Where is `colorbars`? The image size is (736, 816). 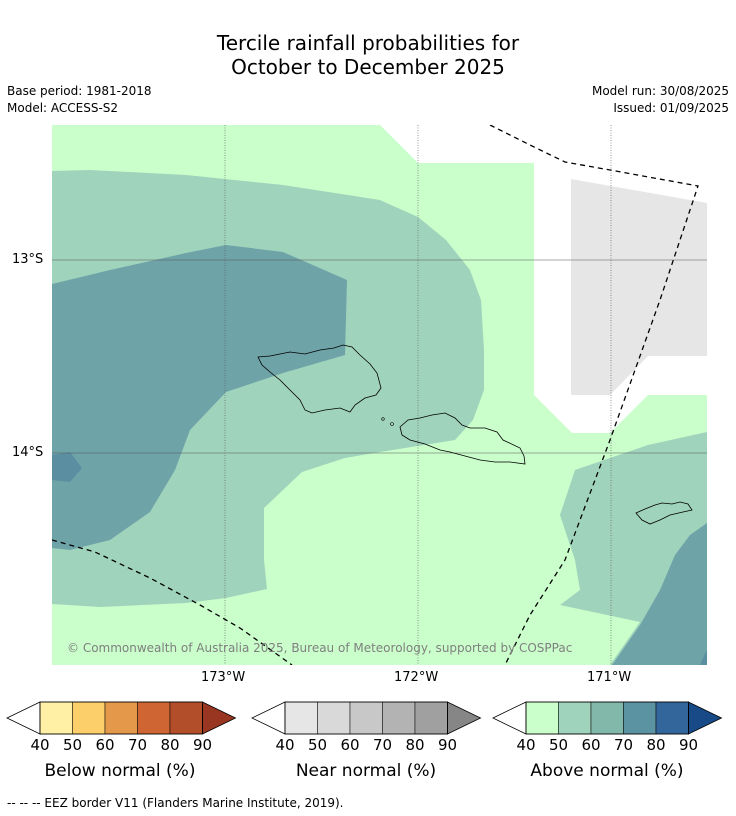 colorbars is located at coordinates (364, 718).